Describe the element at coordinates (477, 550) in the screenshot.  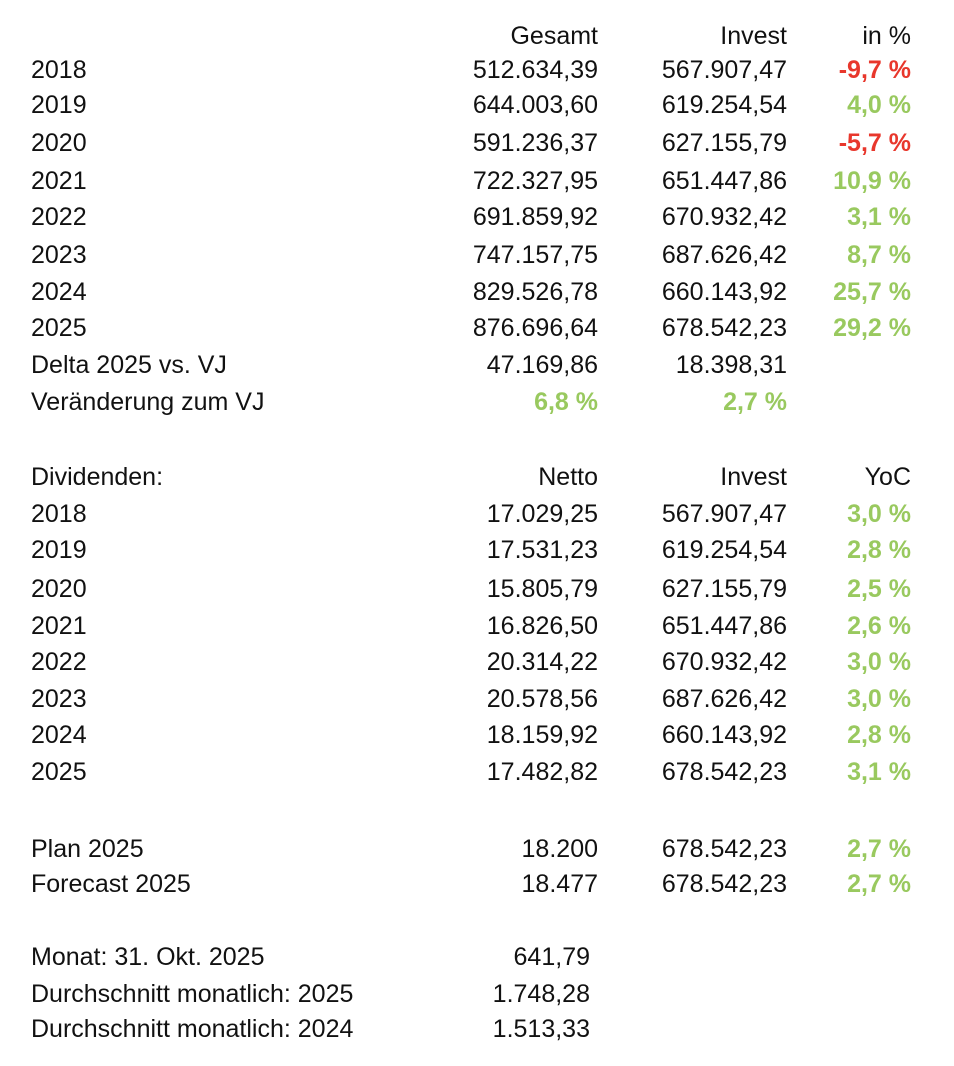
I see `dividend-row: 2019 17.531,23 619.254,54 2,8 %` at that location.